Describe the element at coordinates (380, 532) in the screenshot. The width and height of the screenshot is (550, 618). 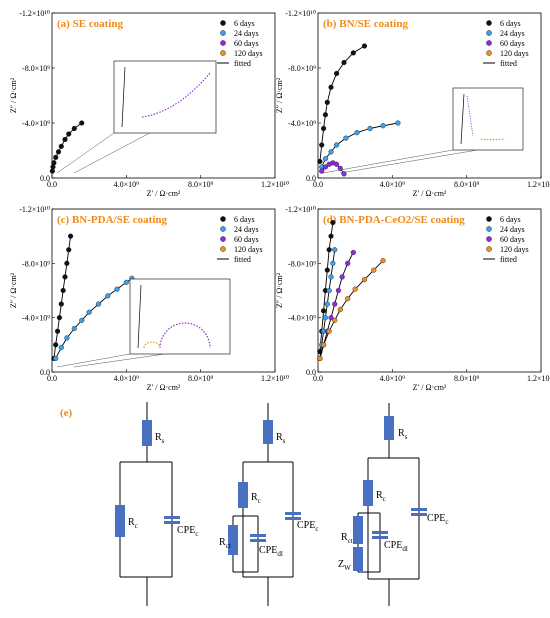
I see `capacitor-cpedl` at that location.